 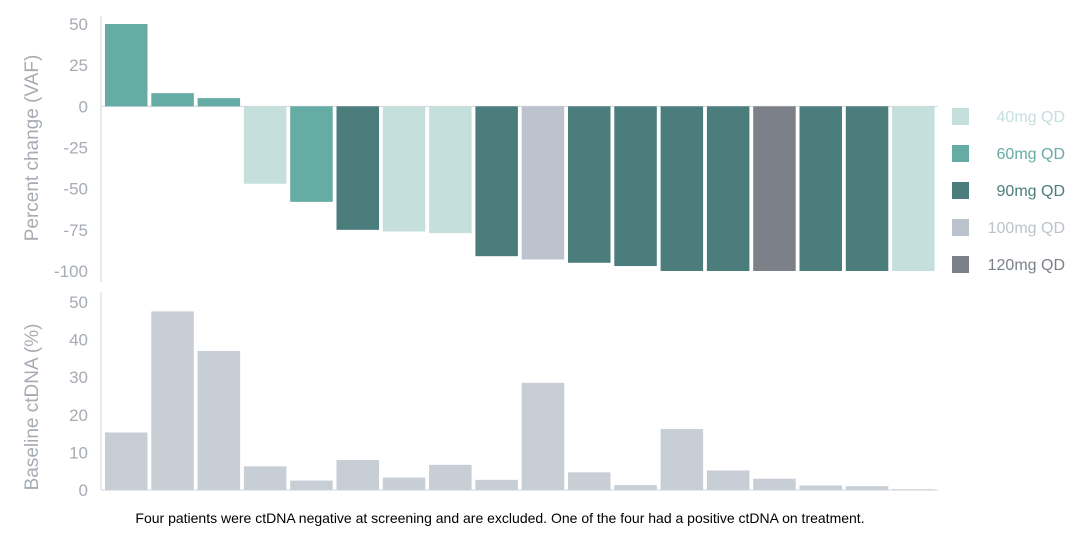 I want to click on legend-label: 90mg QD, so click(x=1031, y=191).